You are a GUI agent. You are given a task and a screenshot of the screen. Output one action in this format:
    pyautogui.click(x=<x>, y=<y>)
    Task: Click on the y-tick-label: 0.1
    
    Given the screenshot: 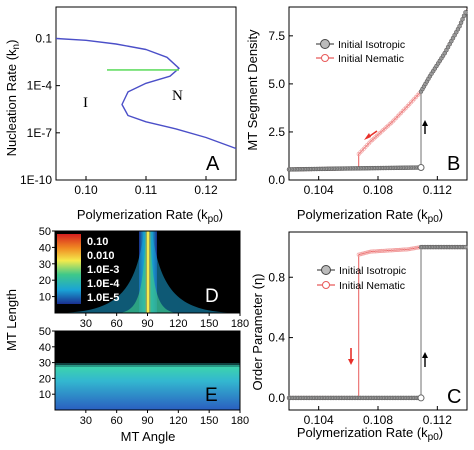 What is the action you would take?
    pyautogui.click(x=43, y=38)
    